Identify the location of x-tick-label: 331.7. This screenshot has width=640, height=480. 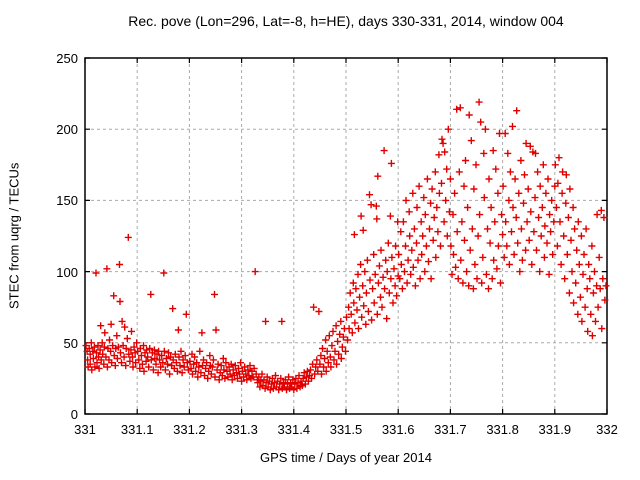
(450, 429).